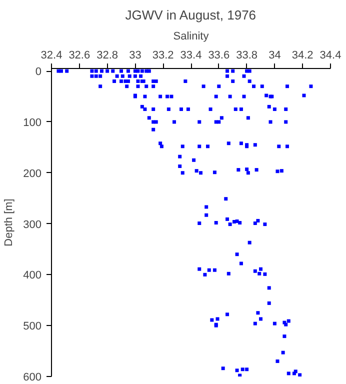 The width and height of the screenshot is (346, 384). I want to click on x-tick-label: 32.8, so click(107, 56).